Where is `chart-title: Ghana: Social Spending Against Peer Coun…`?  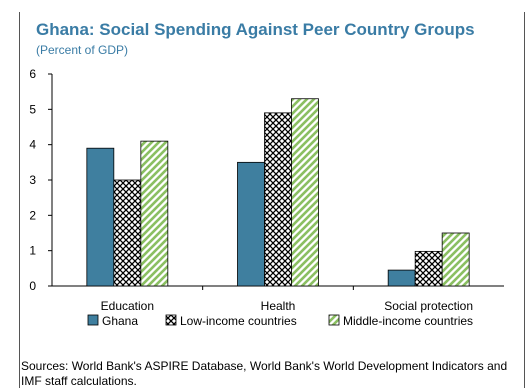 chart-title: Ghana: Social Spending Against Peer Coun… is located at coordinates (255, 29).